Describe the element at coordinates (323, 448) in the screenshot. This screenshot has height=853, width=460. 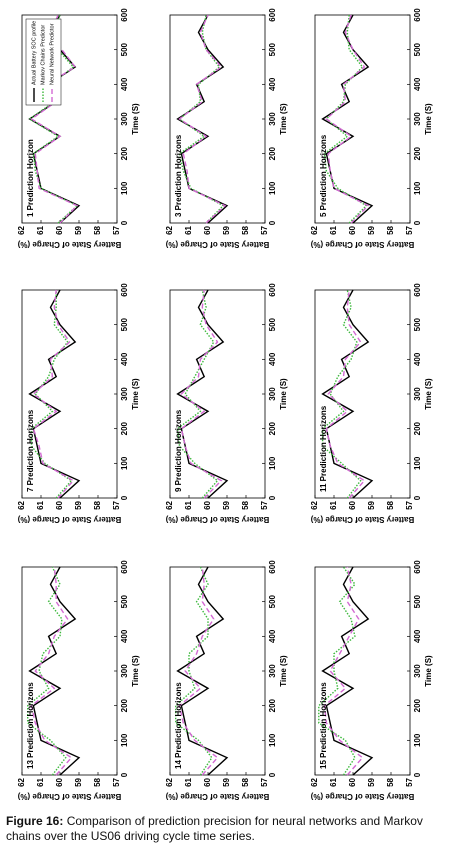
I see `chart-title: 11 Prediction Horizons` at that location.